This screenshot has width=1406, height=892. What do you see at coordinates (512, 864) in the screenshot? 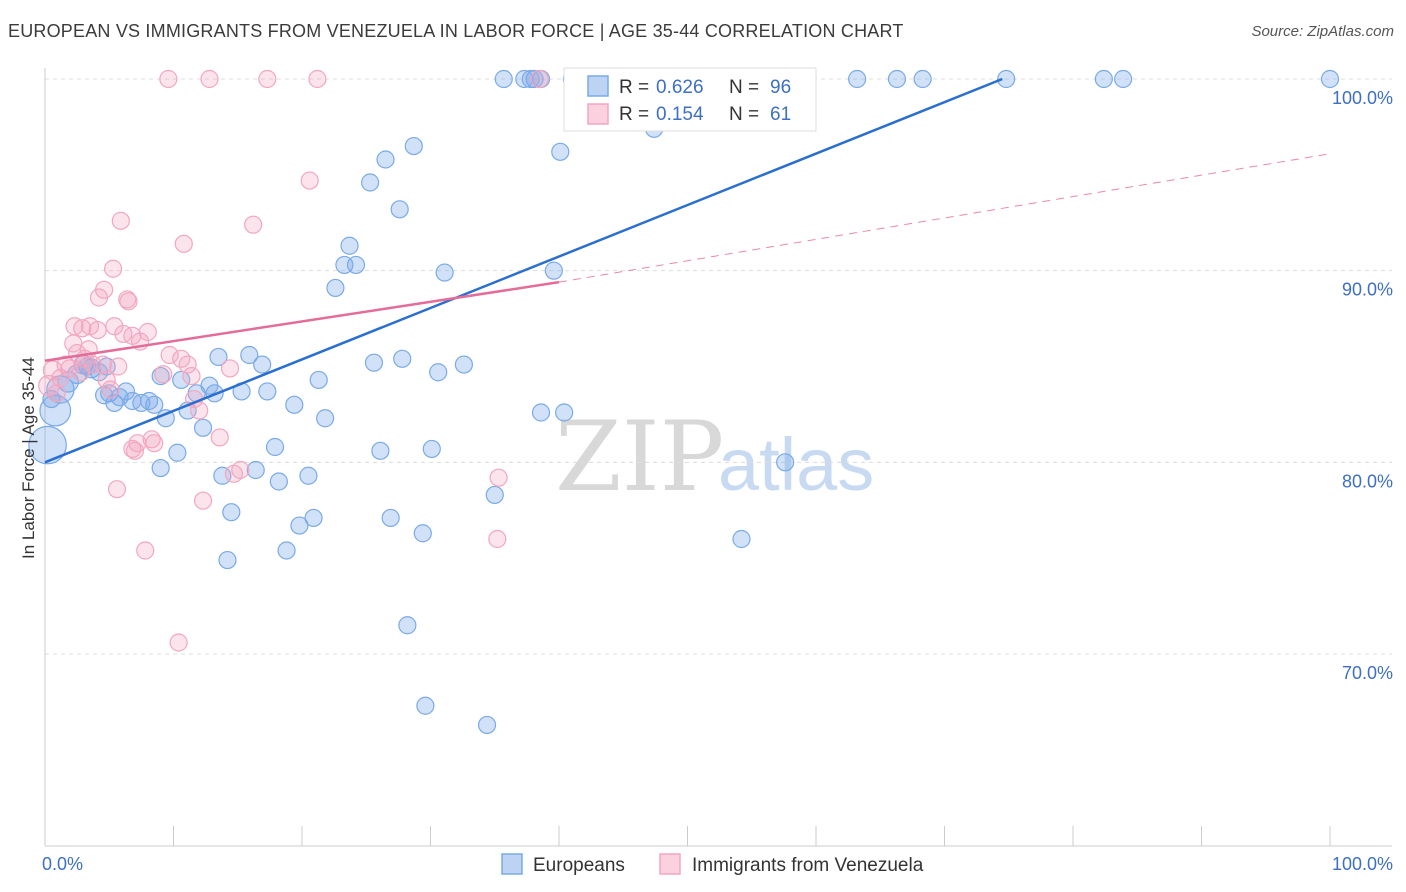
I see `series-legend-swatch-europeans` at bounding box center [512, 864].